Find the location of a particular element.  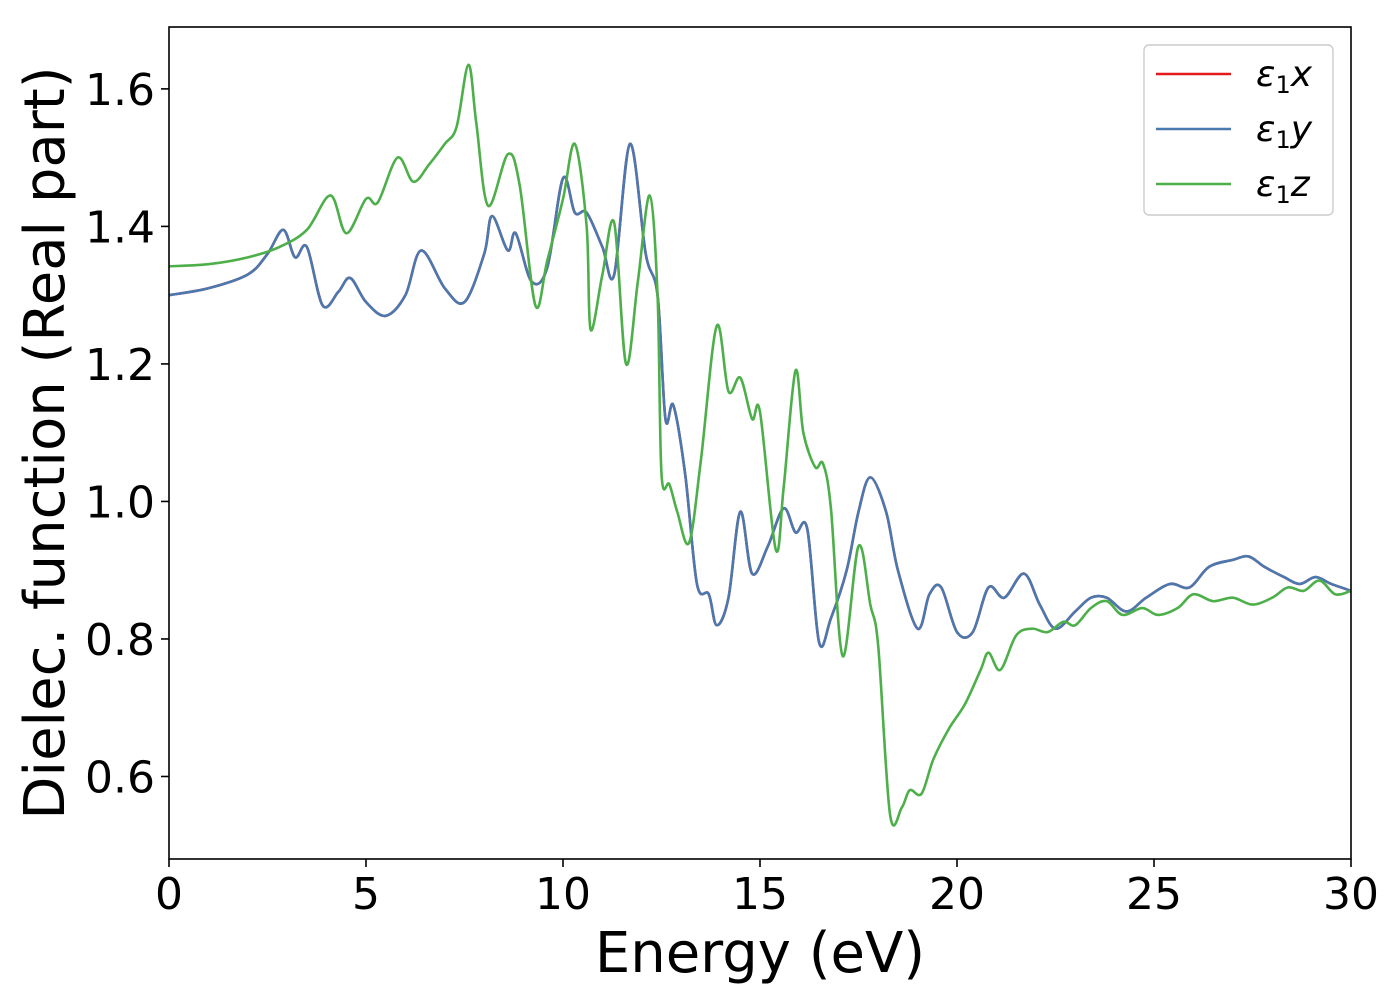

y-tick-label: 1.2 is located at coordinates (120, 365).